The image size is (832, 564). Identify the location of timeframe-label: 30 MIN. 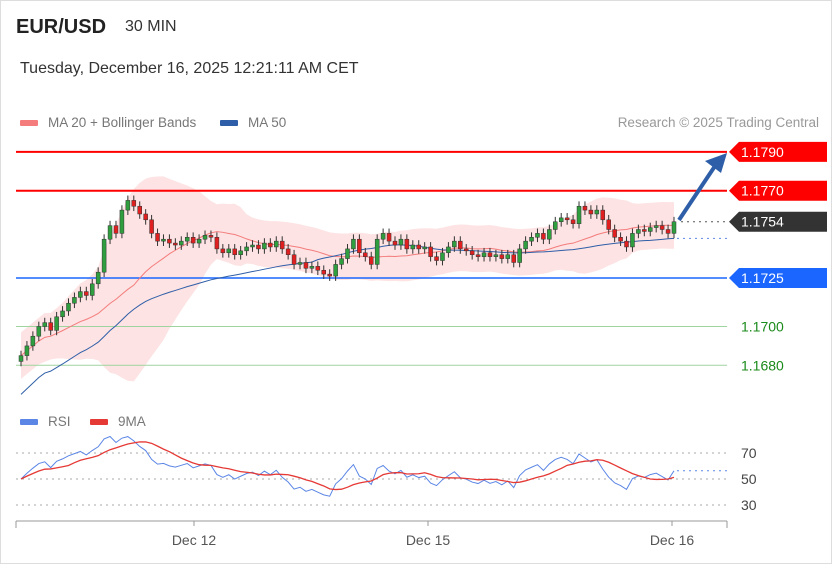
(151, 26).